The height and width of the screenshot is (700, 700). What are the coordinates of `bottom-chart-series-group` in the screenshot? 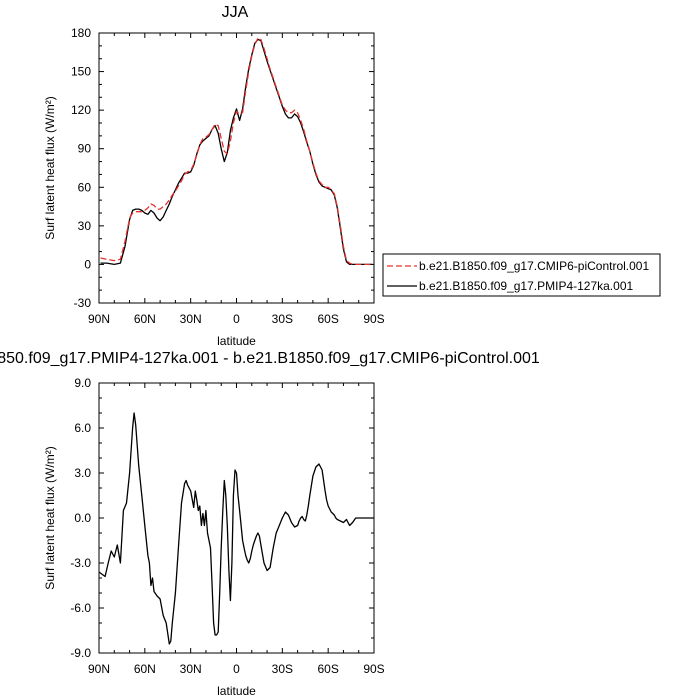 It's located at (236, 528).